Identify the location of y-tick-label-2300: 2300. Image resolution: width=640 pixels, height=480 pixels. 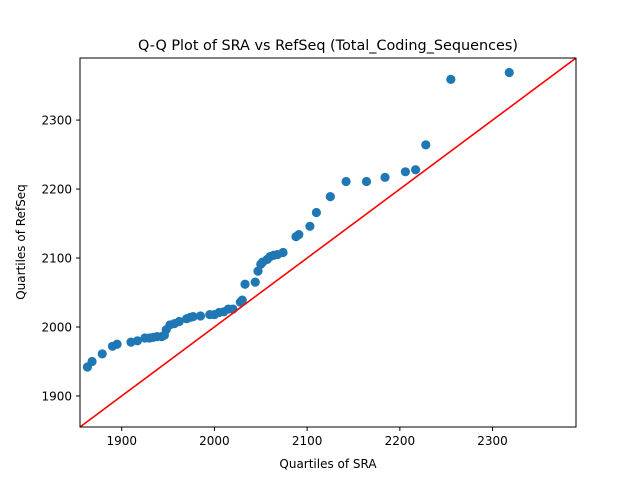
(56, 120).